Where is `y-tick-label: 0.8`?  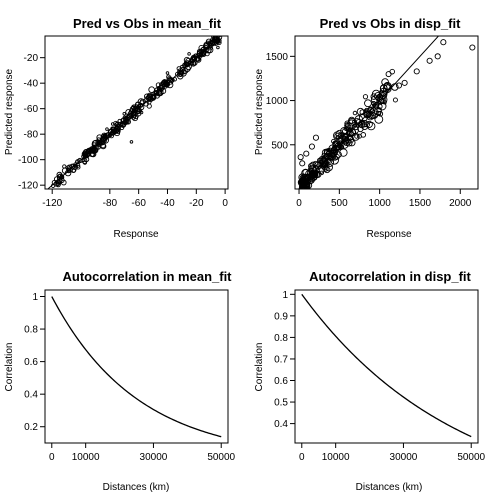
y-tick-label: 0.8 is located at coordinates (281, 338).